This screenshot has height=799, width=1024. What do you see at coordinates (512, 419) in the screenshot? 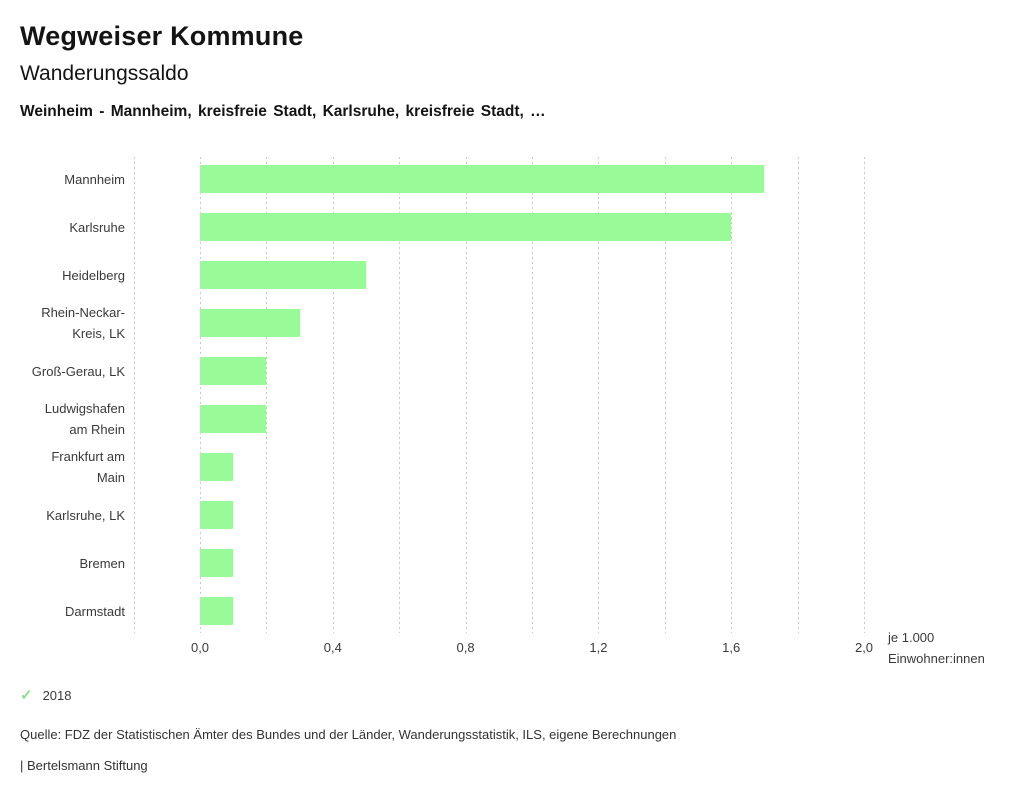
I see `bar-row: Ludwigshafen am Rhein` at bounding box center [512, 419].